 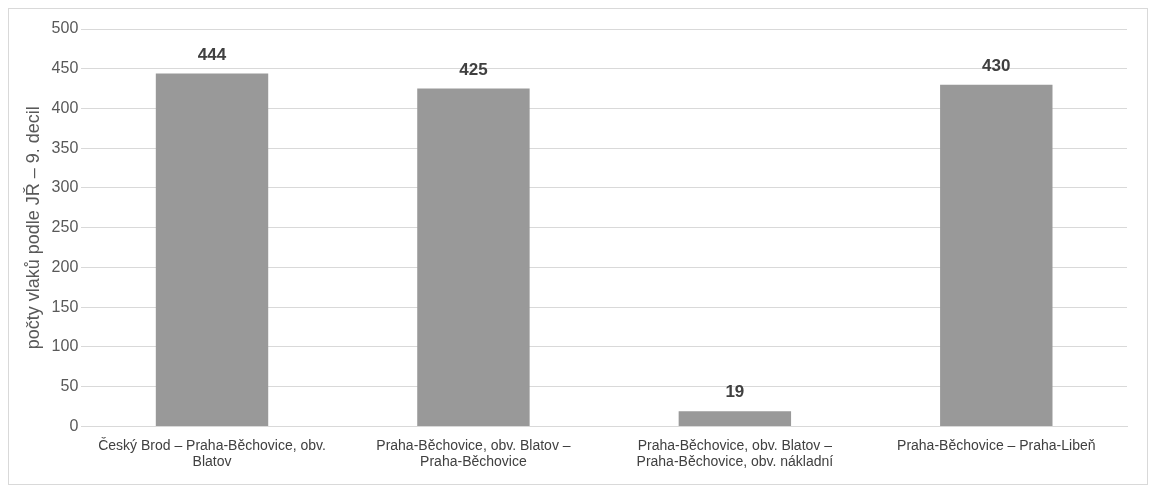 I want to click on y-tick-label: 350, so click(x=65, y=147).